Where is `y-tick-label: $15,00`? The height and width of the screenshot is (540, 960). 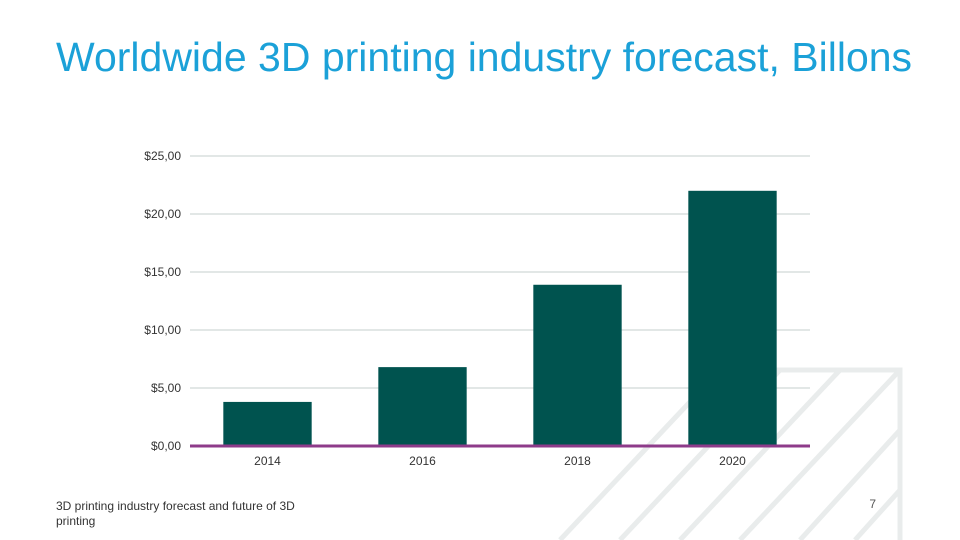
y-tick-label: $15,00 is located at coordinates (162, 272).